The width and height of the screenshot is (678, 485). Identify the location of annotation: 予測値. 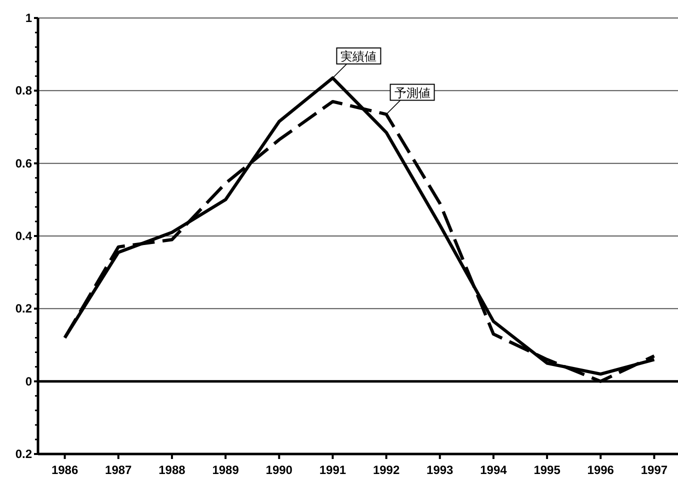
(412, 93).